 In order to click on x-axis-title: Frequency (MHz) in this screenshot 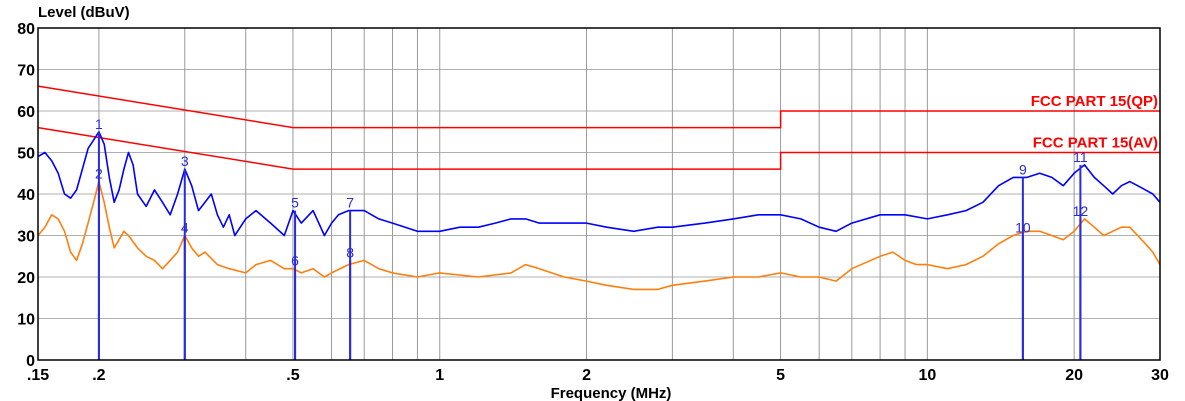, I will do `click(611, 393)`.